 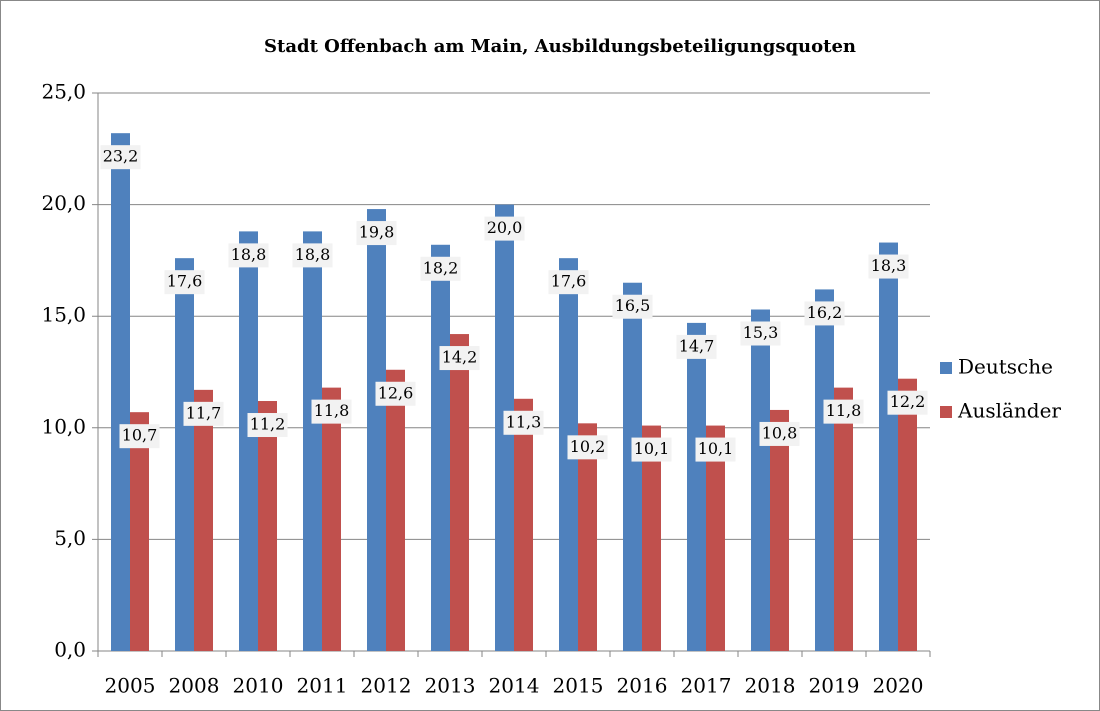 What do you see at coordinates (63, 315) in the screenshot?
I see `y-tick-label: 15,0` at bounding box center [63, 315].